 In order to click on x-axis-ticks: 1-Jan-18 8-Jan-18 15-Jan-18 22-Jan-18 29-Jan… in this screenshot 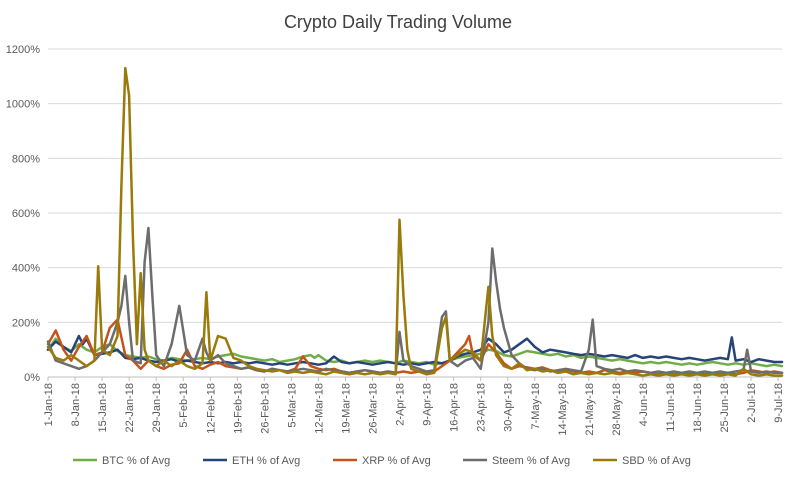, I will do `click(414, 406)`.